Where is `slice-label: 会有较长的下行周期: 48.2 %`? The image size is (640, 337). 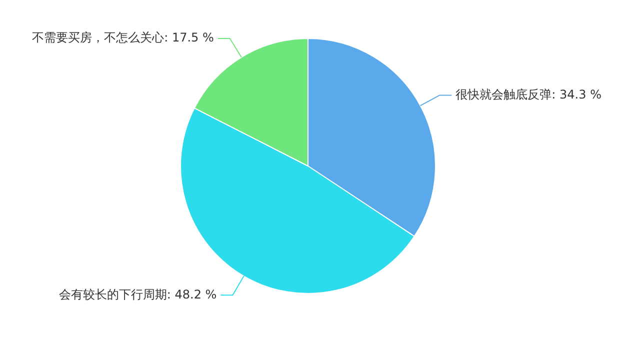 slice-label: 会有较长的下行周期: 48.2 % is located at coordinates (137, 294).